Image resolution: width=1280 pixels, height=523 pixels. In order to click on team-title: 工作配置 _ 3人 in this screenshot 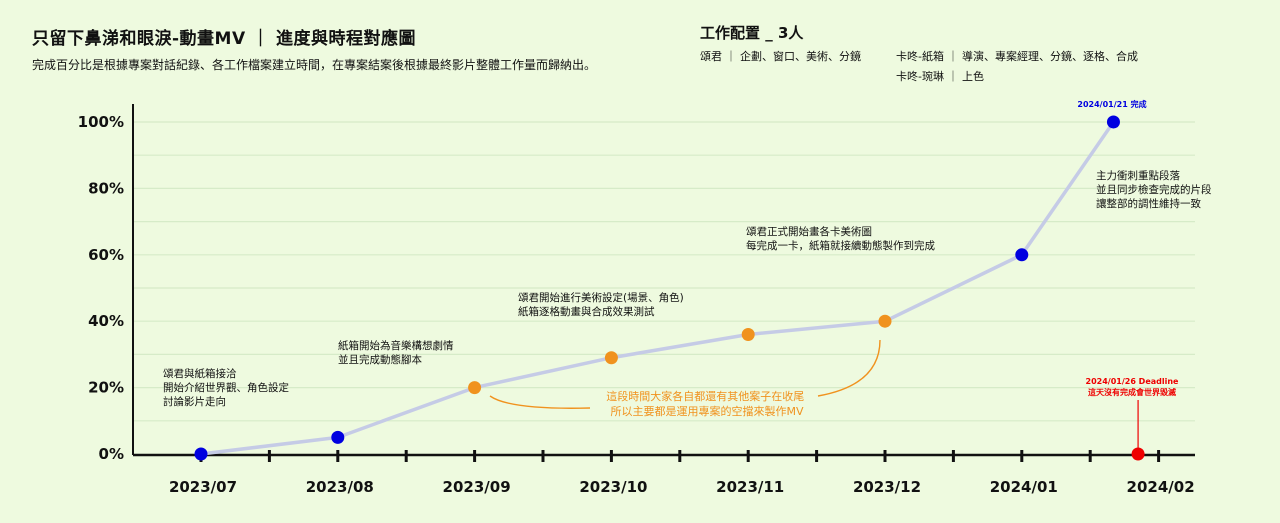, I will do `click(752, 33)`.